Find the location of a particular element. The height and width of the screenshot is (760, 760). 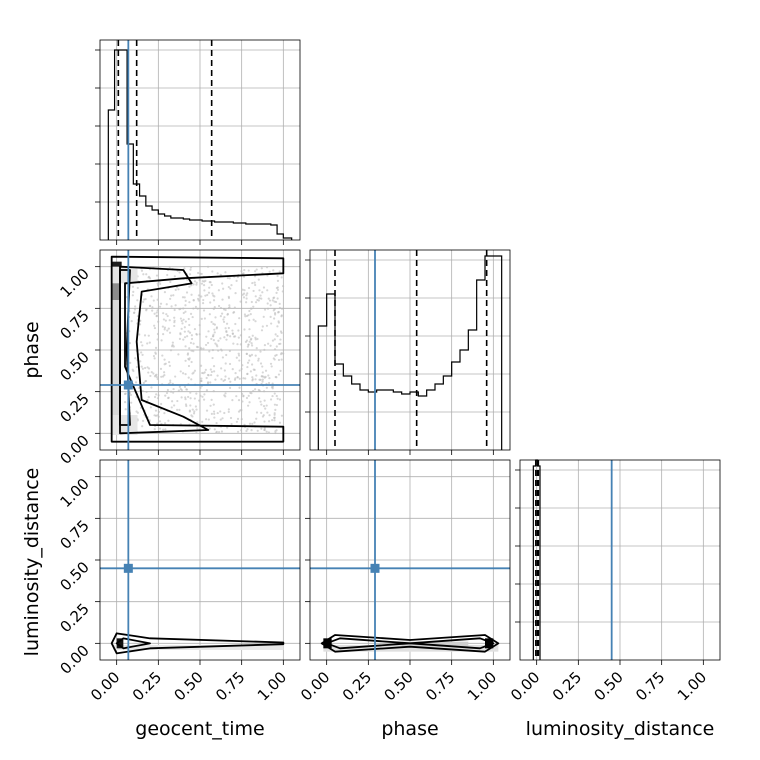

xlabel-luminosity-distance: luminosity_distance is located at coordinates (620, 729).